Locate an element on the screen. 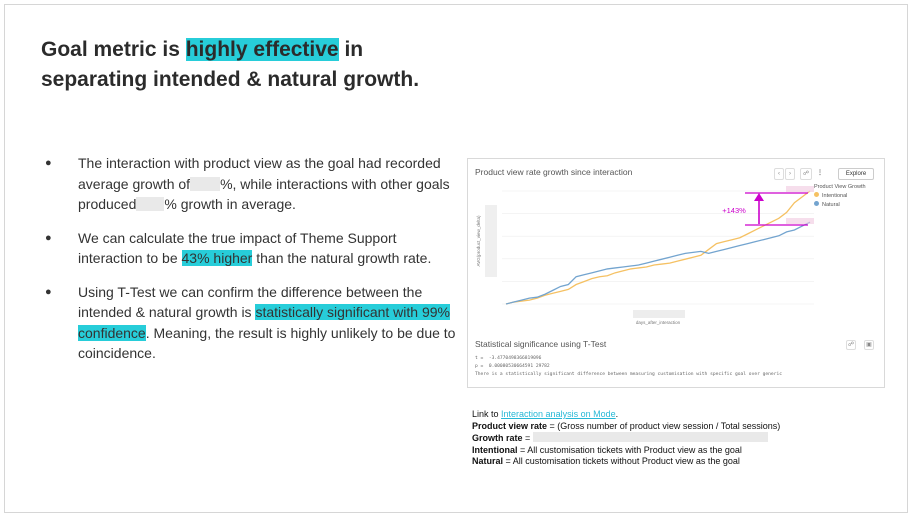 This screenshot has width=912, height=517. y-axis-label: AVG(product_view_delta) is located at coordinates (478, 240).